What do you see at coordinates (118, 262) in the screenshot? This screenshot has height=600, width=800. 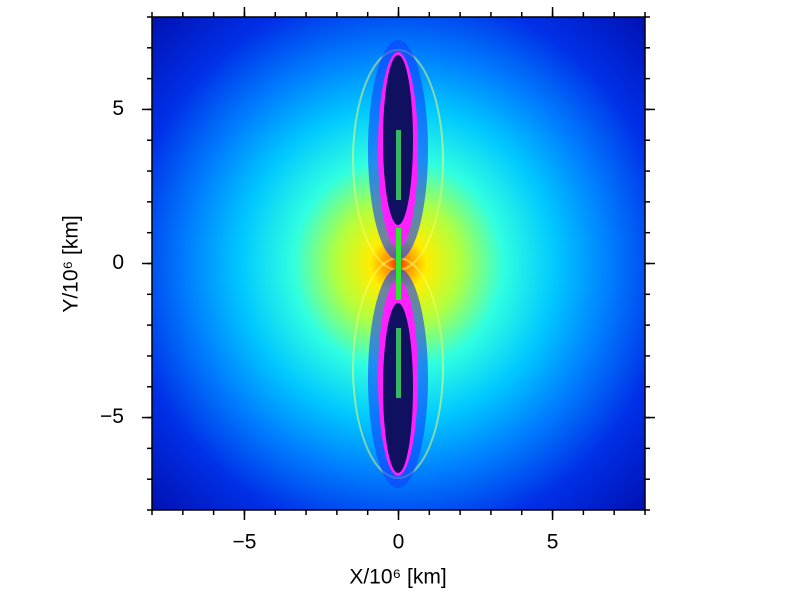 I see `y-tick-label: 0` at bounding box center [118, 262].